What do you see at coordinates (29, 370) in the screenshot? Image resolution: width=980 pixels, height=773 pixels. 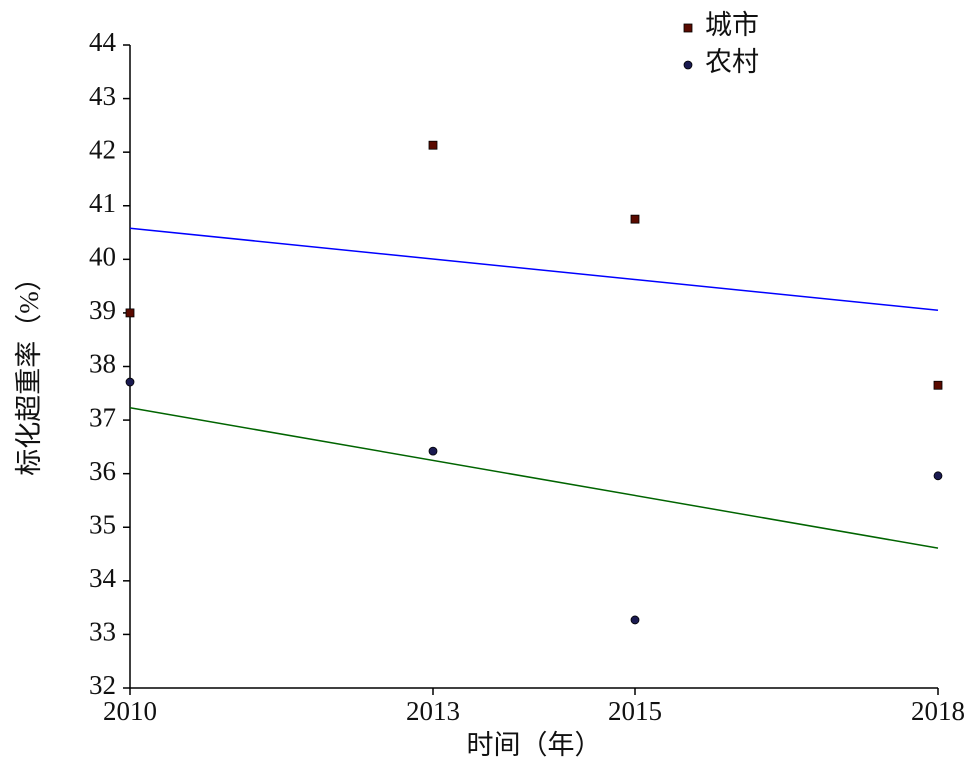 I see `y-axis-label: 标化超重率（%）` at bounding box center [29, 370].